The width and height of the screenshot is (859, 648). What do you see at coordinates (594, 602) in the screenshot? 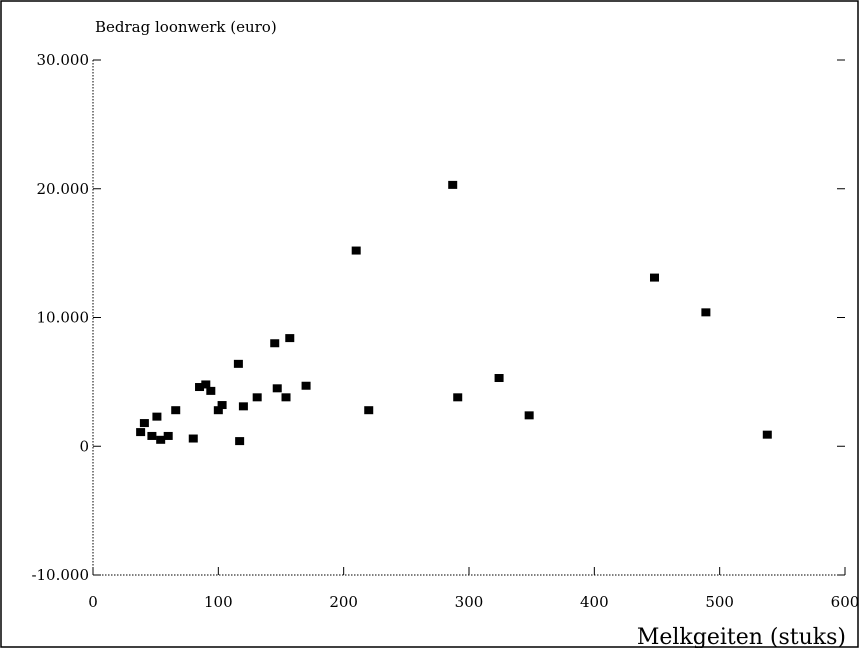
I see `x-tick-label: 400` at bounding box center [594, 602].